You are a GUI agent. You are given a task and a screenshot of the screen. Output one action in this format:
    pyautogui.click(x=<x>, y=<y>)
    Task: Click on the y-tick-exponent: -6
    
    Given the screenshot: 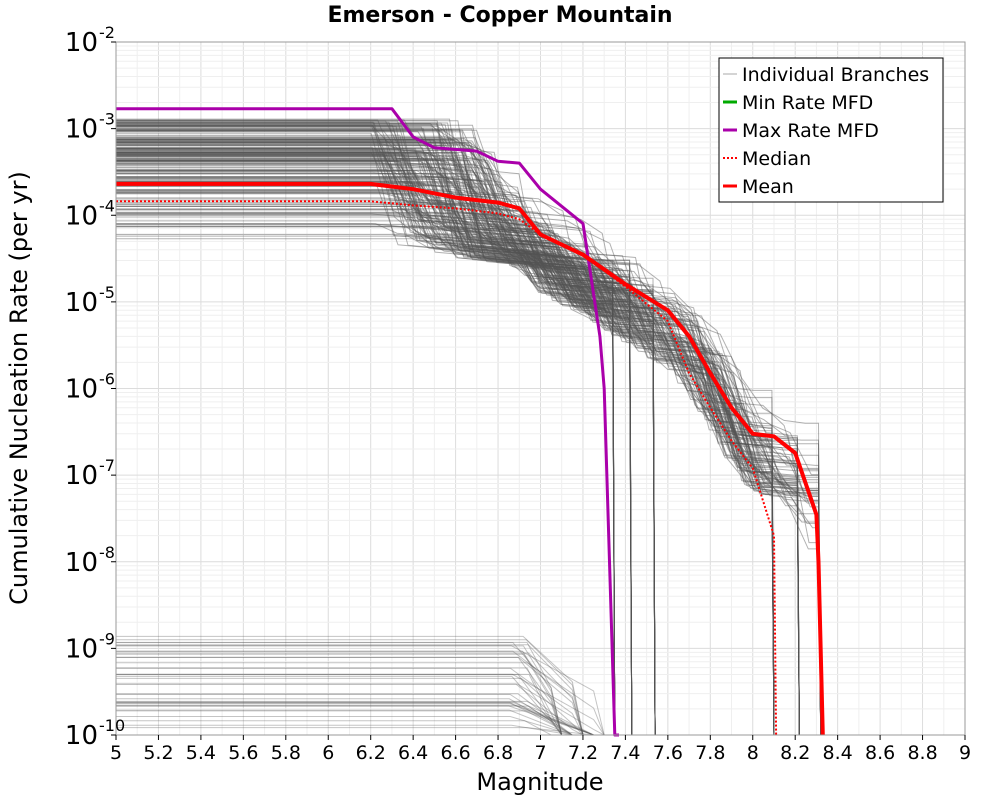 What is the action you would take?
    pyautogui.click(x=107, y=379)
    